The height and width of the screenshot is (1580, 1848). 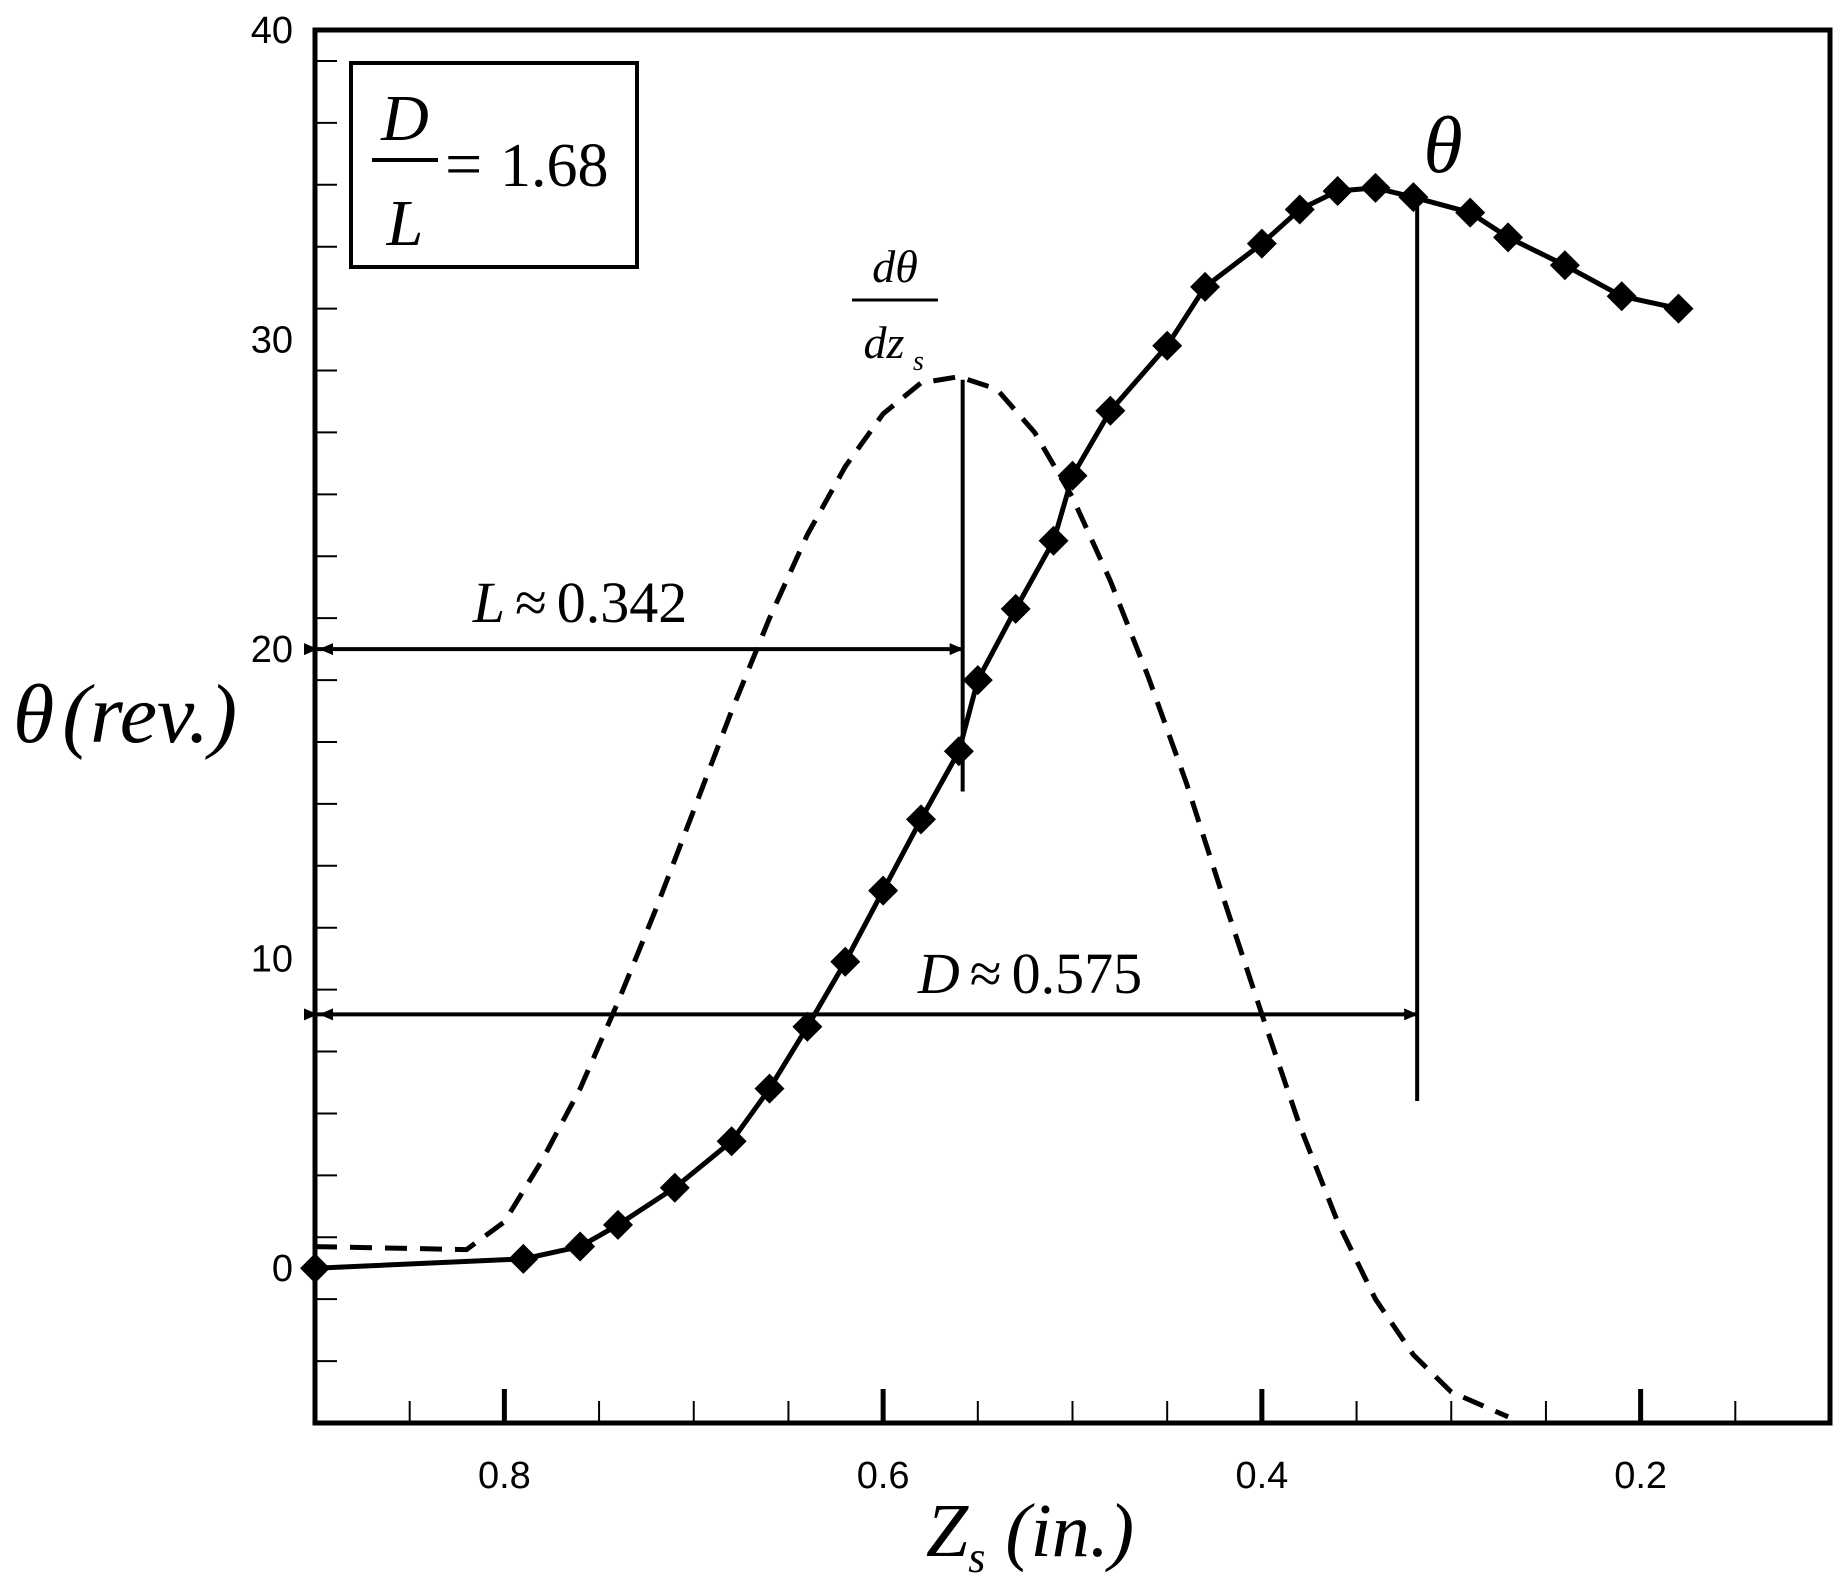 I want to click on L-measure-arrowhead-left, so click(x=326, y=649).